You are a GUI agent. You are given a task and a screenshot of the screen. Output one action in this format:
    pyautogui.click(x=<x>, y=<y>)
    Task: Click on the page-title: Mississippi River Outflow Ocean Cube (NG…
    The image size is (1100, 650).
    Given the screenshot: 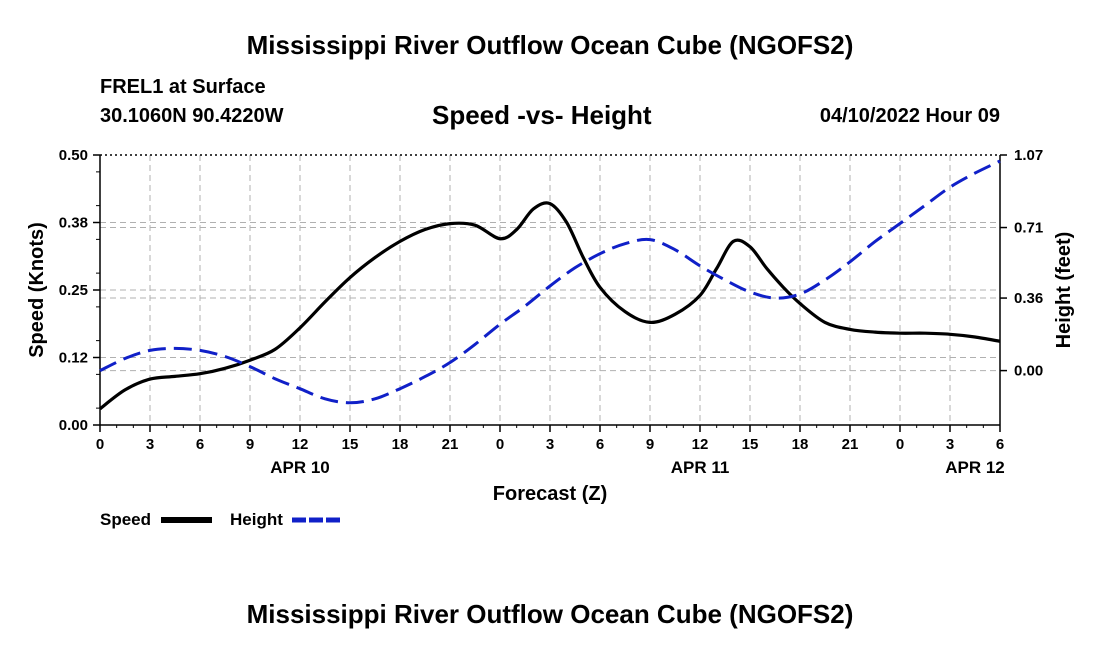 What is the action you would take?
    pyautogui.click(x=550, y=45)
    